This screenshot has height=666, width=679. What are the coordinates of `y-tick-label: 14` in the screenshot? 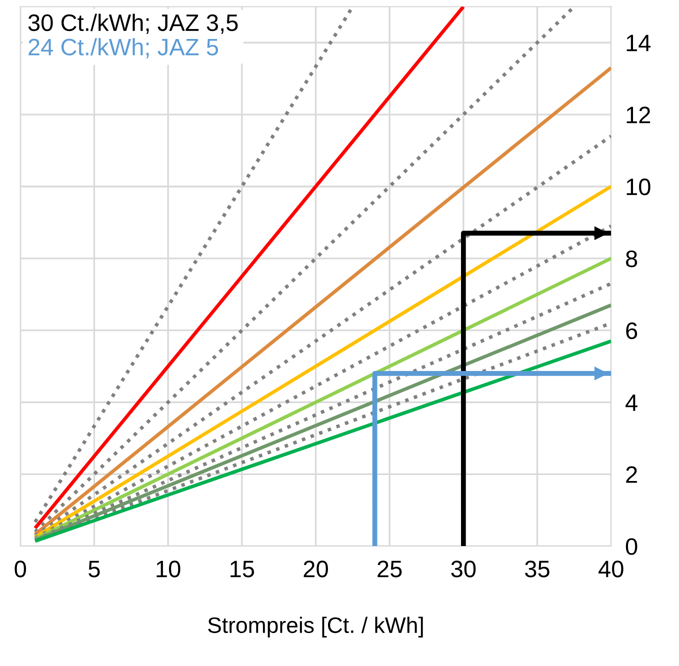 It's located at (638, 43).